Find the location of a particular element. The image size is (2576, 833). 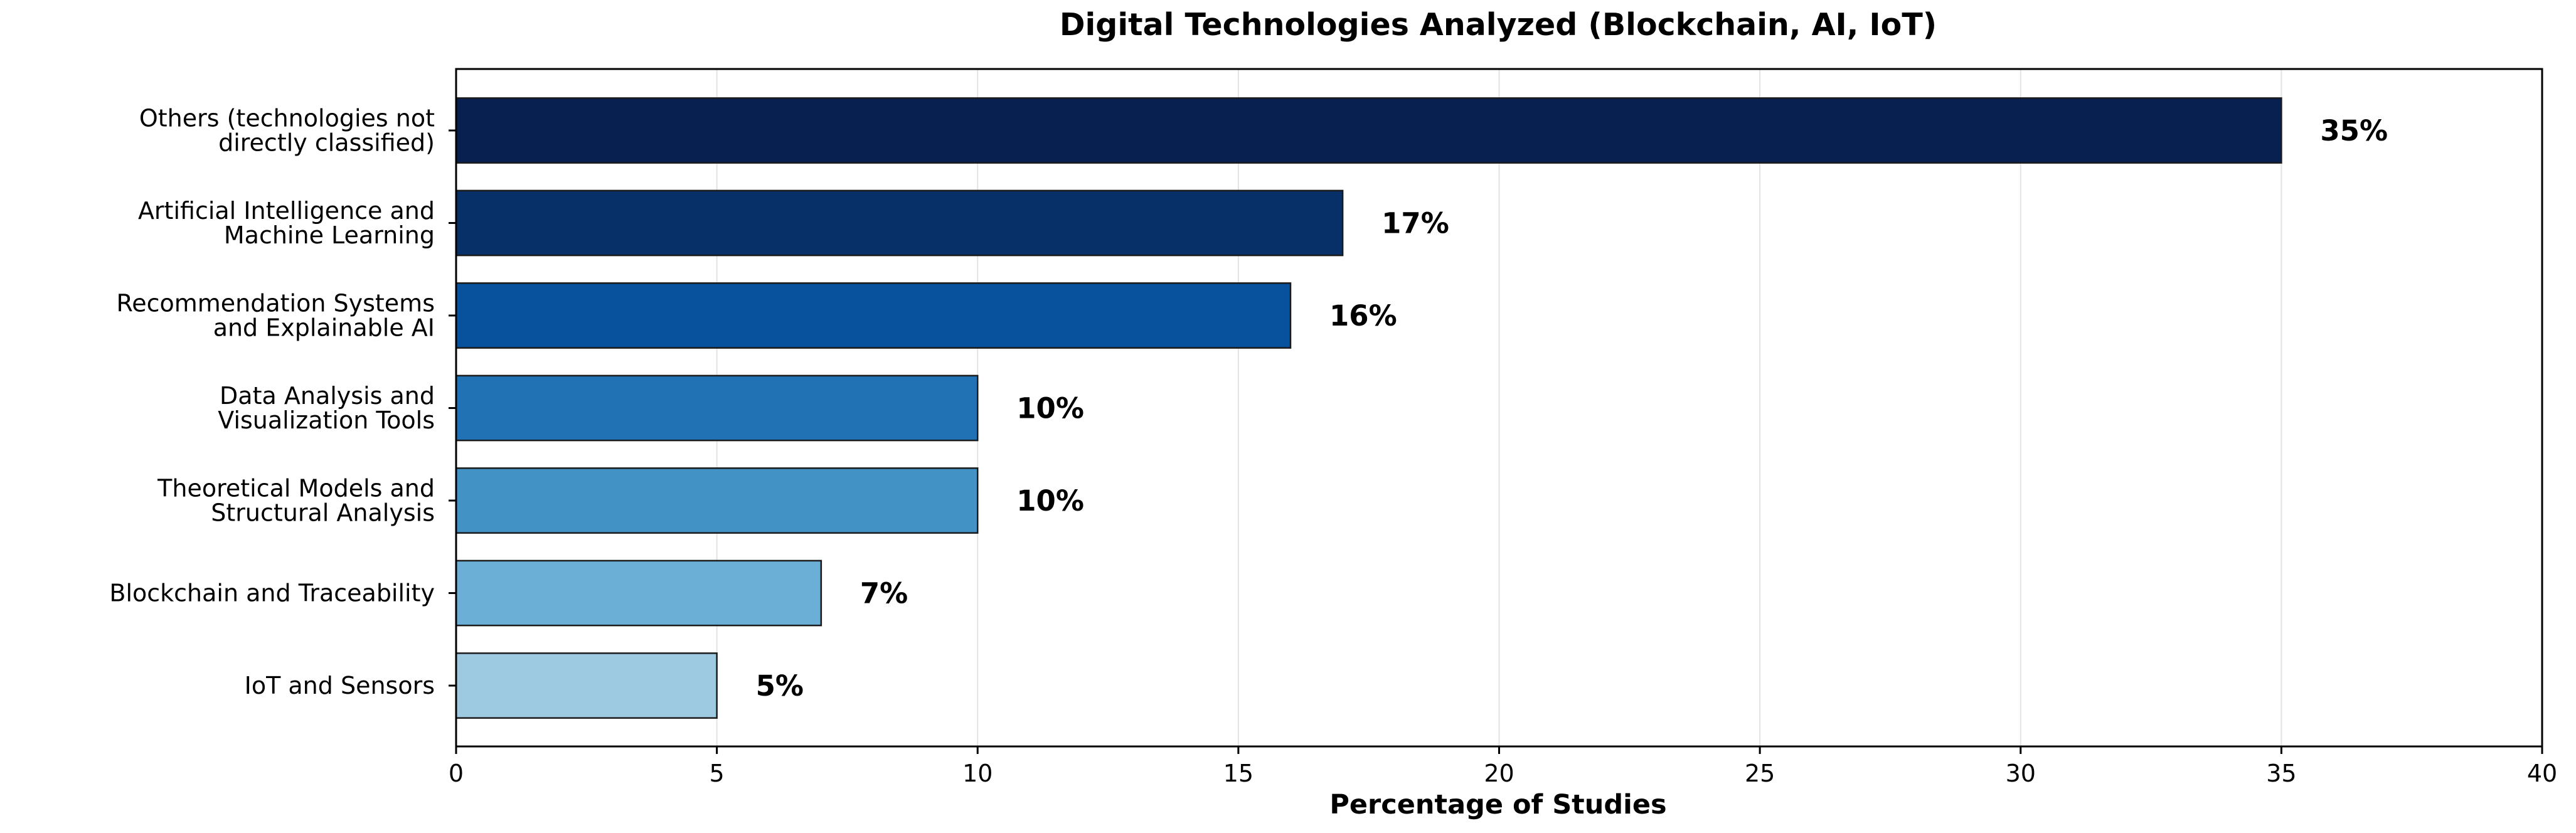

category-label: IoT and Sensors is located at coordinates (340, 686).